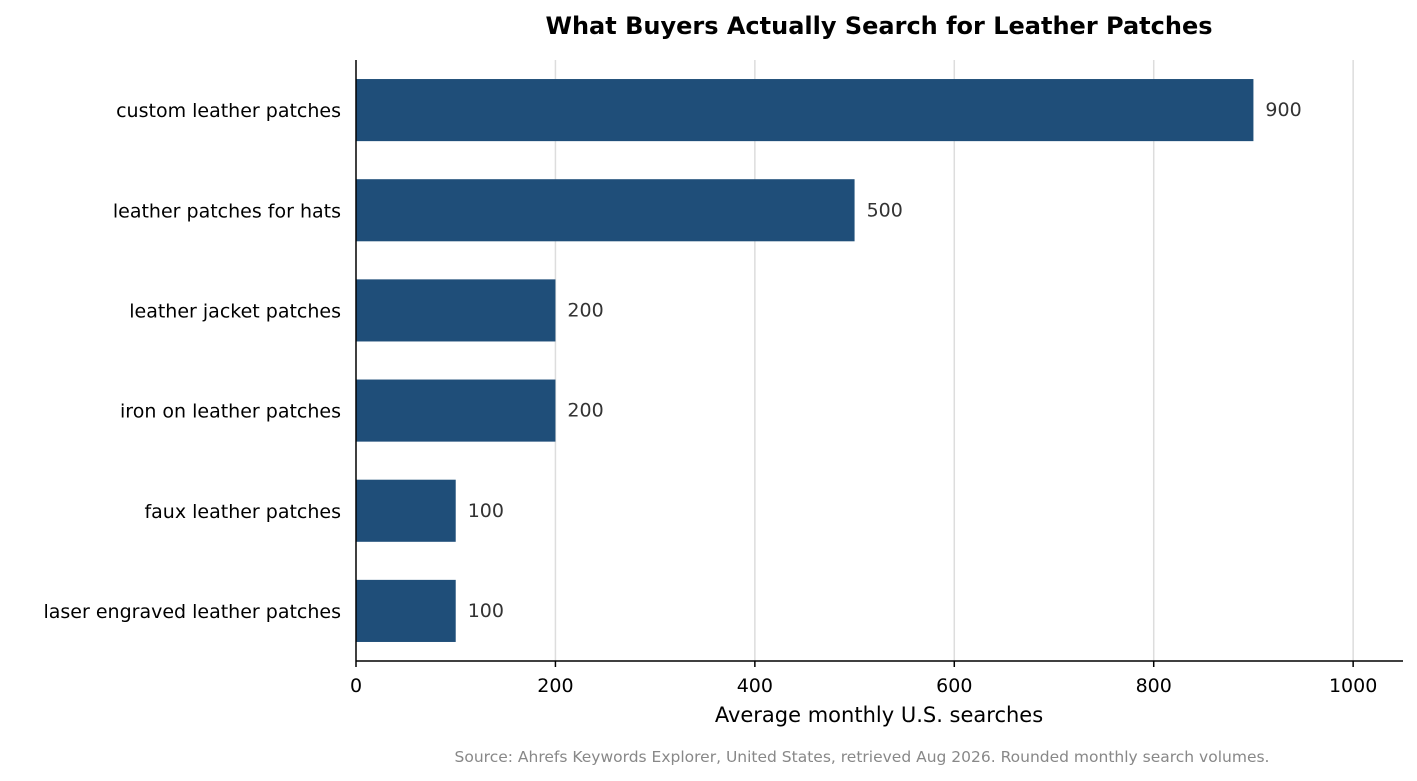 The height and width of the screenshot is (781, 1417). What do you see at coordinates (879, 715) in the screenshot?
I see `x-axis-title: Average monthly U.S. searches` at bounding box center [879, 715].